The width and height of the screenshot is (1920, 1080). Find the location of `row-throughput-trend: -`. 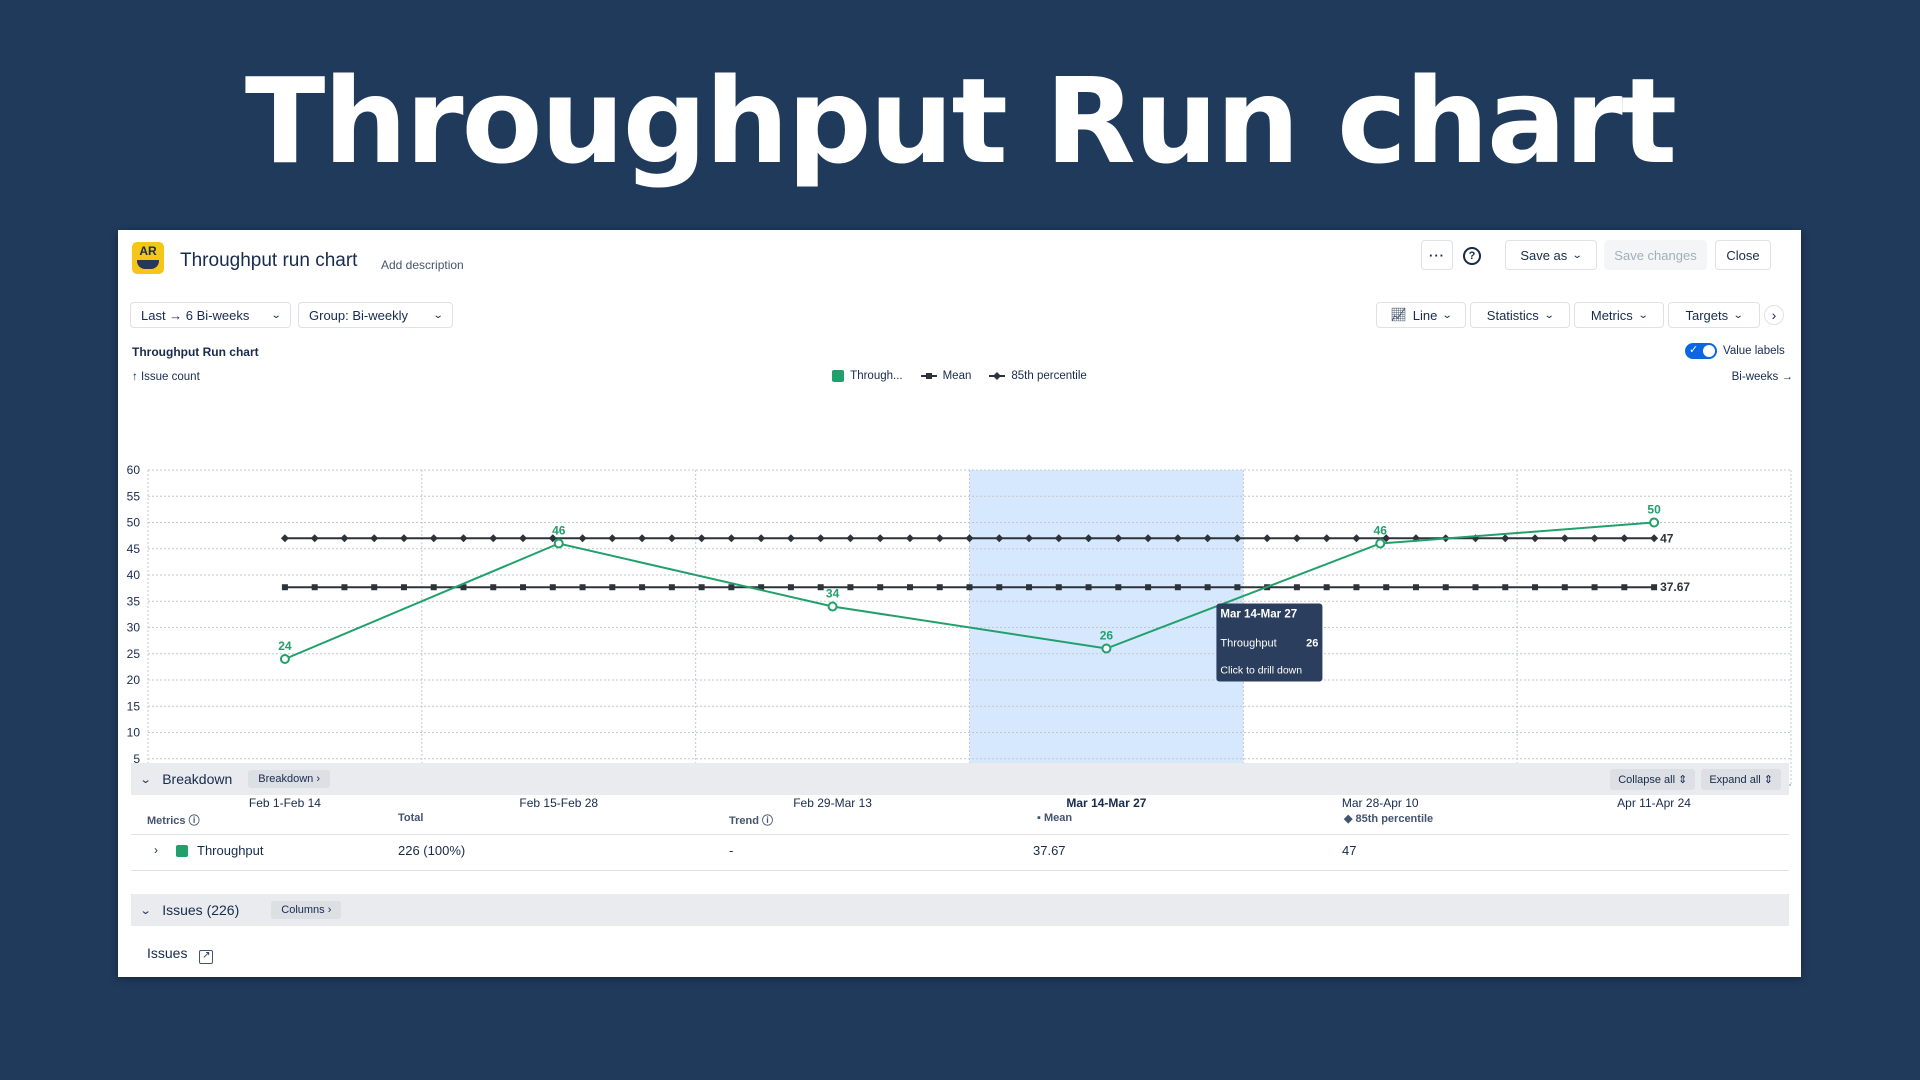

row-throughput-trend: - is located at coordinates (731, 850).